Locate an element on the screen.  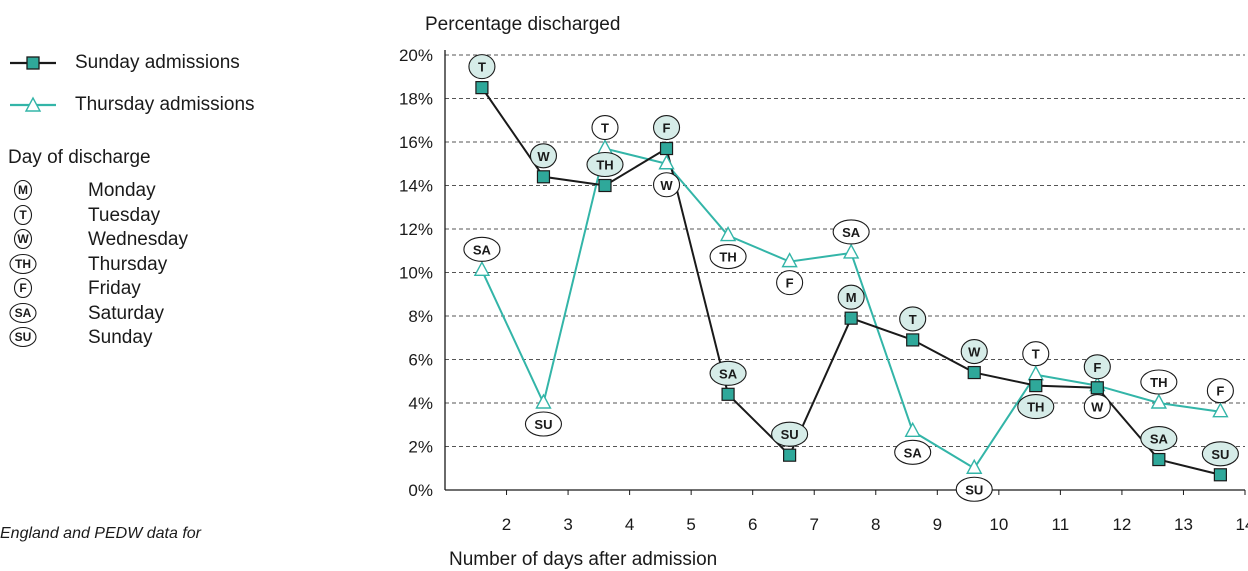
day-badge-code: M is located at coordinates (851, 297).